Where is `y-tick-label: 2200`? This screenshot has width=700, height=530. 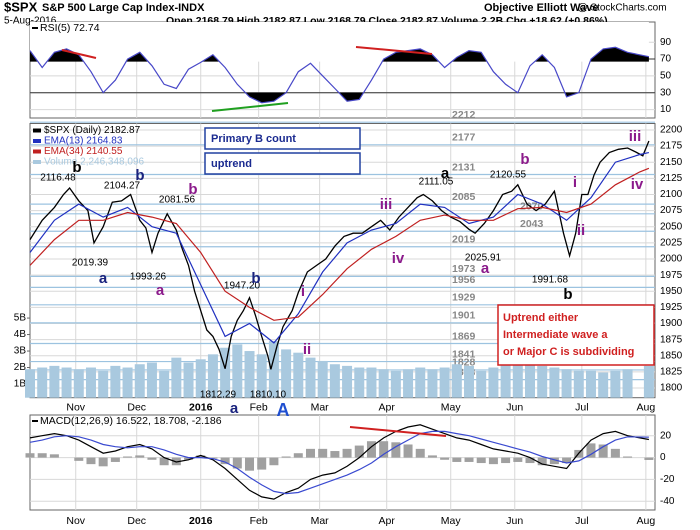 y-tick-label: 2200 is located at coordinates (671, 130).